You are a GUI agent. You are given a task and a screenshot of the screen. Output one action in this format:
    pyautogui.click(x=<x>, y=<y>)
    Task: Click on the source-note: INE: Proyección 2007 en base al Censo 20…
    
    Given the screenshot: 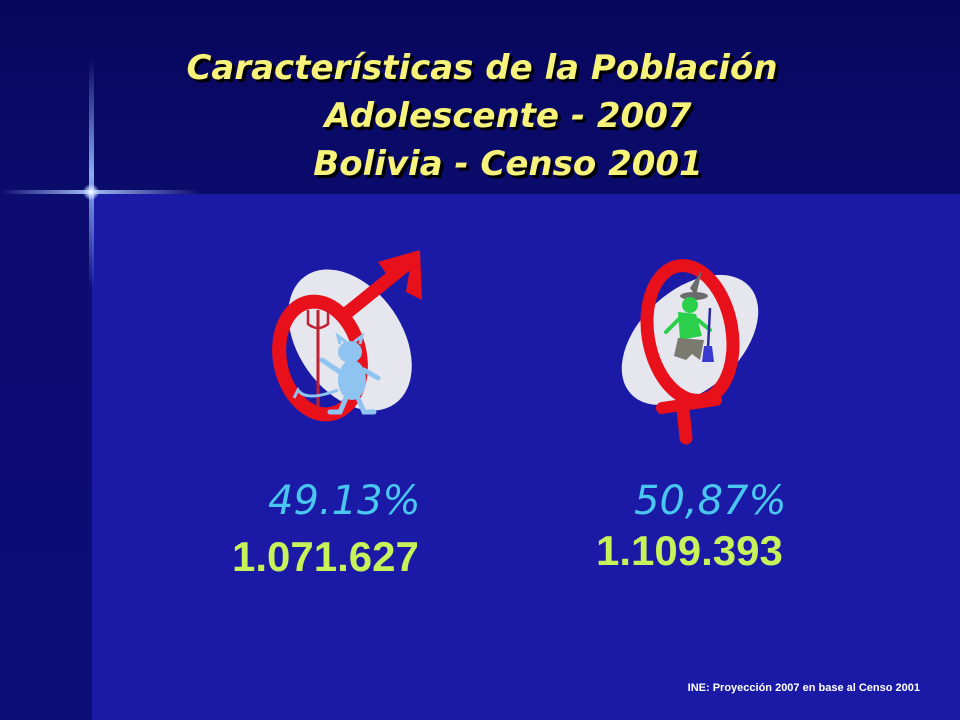 What is the action you would take?
    pyautogui.click(x=803, y=688)
    